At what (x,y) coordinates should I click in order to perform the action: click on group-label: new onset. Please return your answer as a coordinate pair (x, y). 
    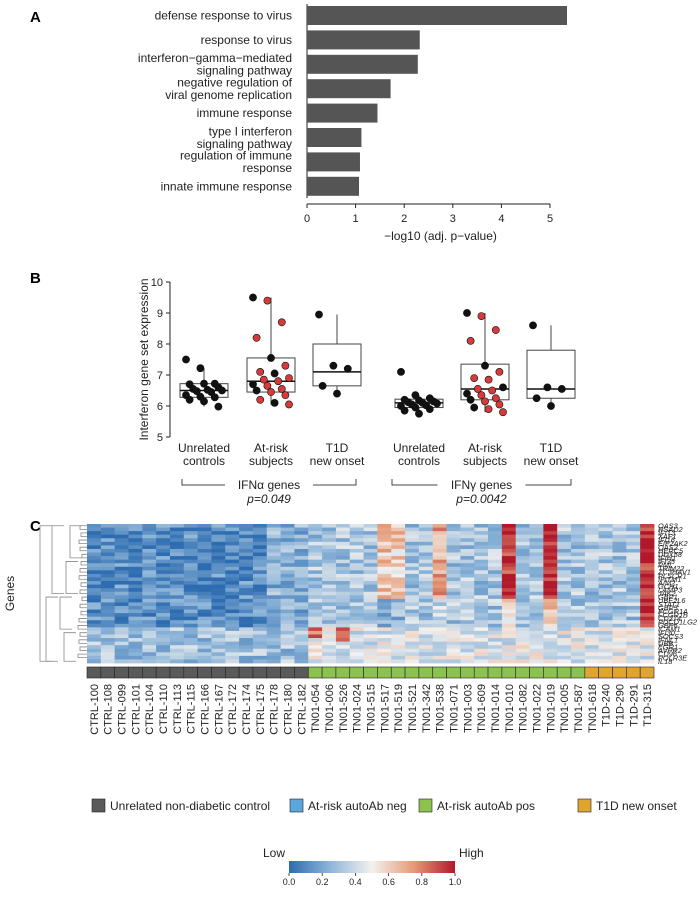
    Looking at the image, I should click on (551, 461).